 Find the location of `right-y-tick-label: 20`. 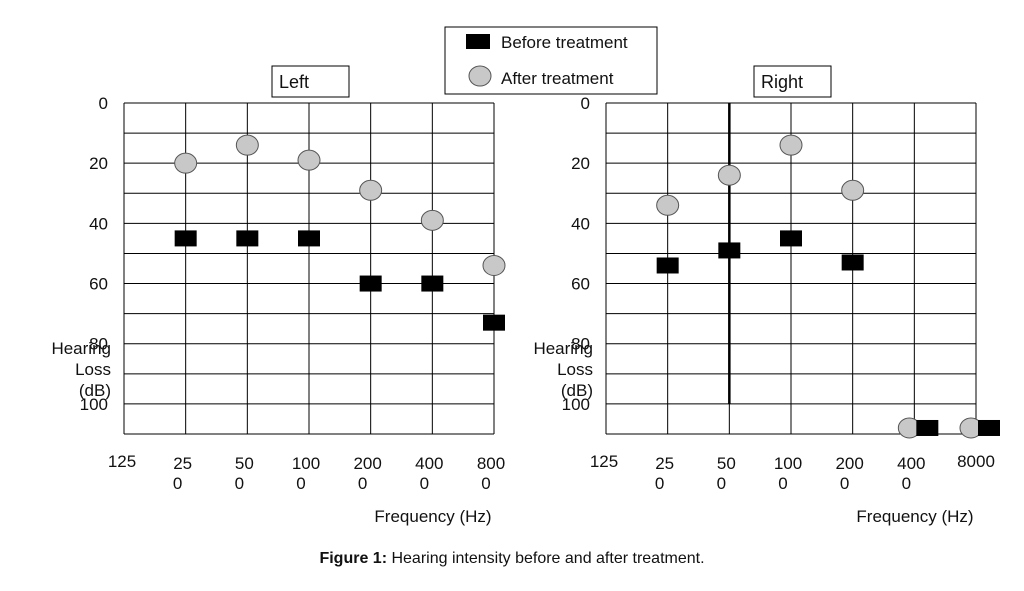

right-y-tick-label: 20 is located at coordinates (580, 163).